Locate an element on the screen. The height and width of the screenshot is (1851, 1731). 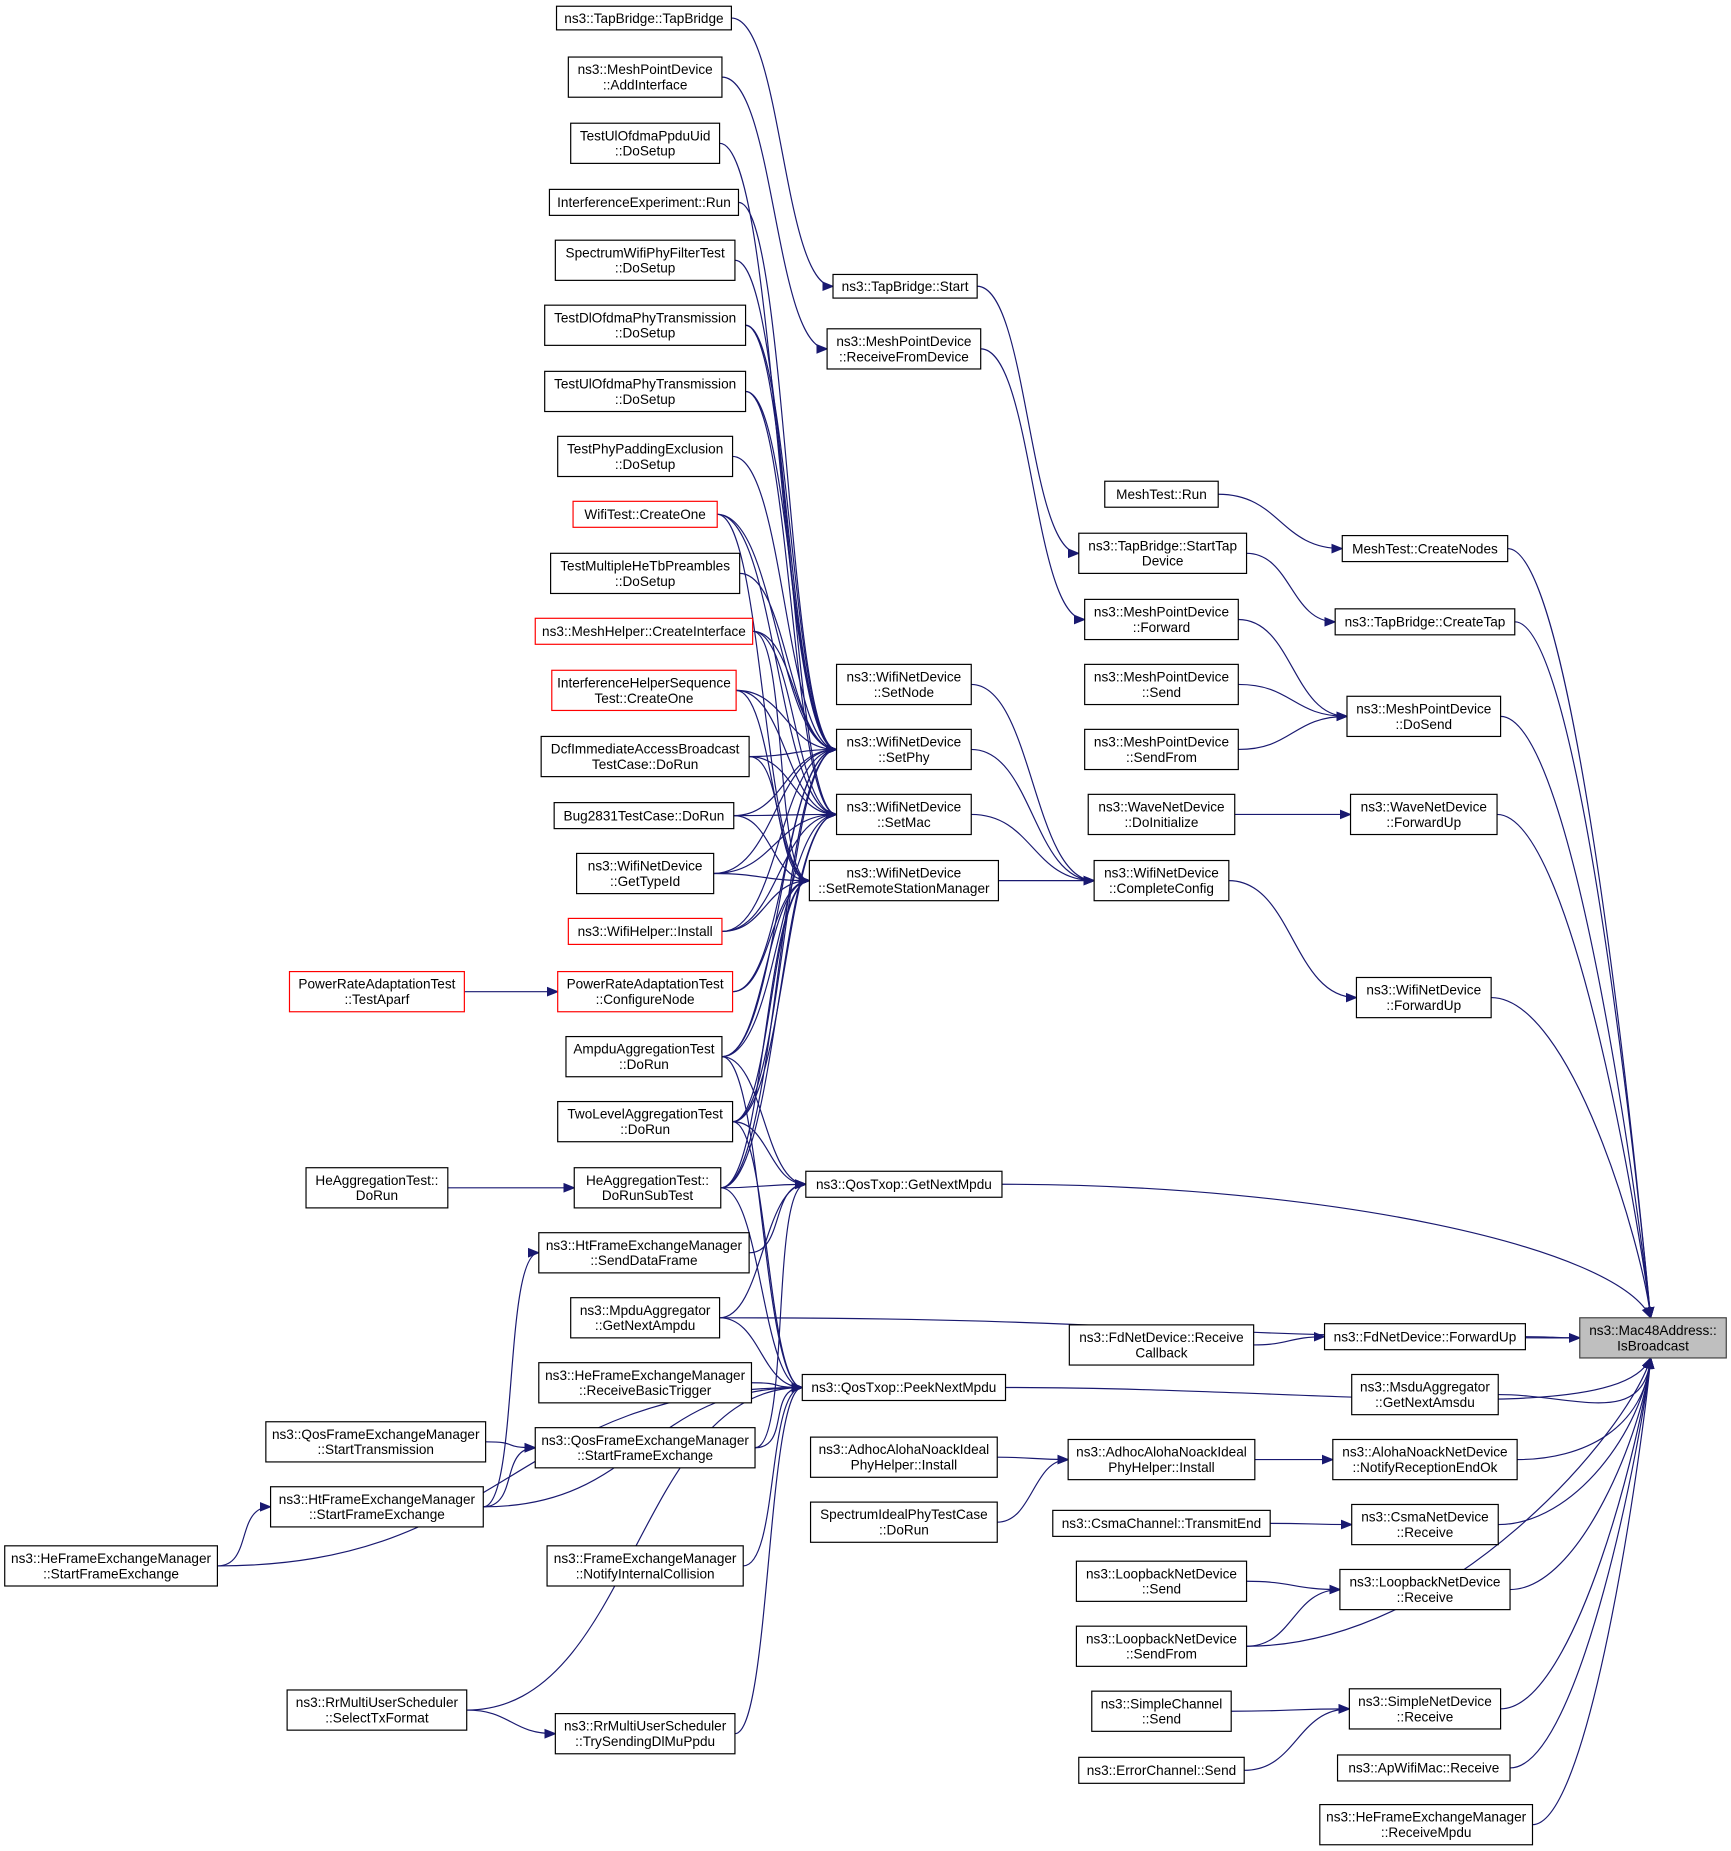
caller-node: ns3::WaveNetDevice::ForwardUp is located at coordinates (1423, 814).